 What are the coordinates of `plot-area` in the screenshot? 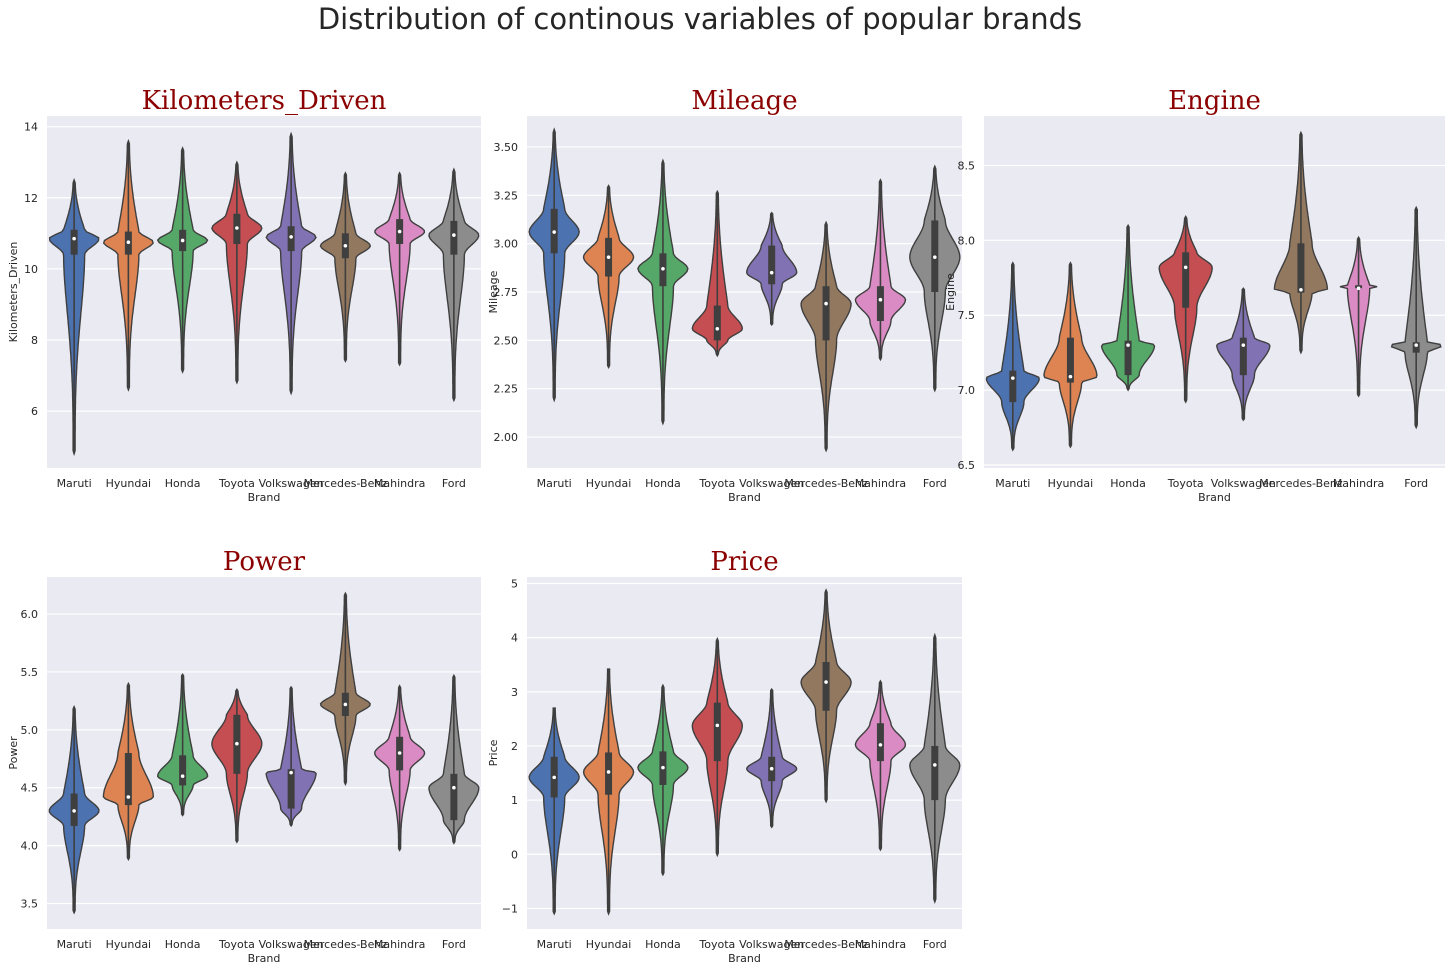 It's located at (1214, 292).